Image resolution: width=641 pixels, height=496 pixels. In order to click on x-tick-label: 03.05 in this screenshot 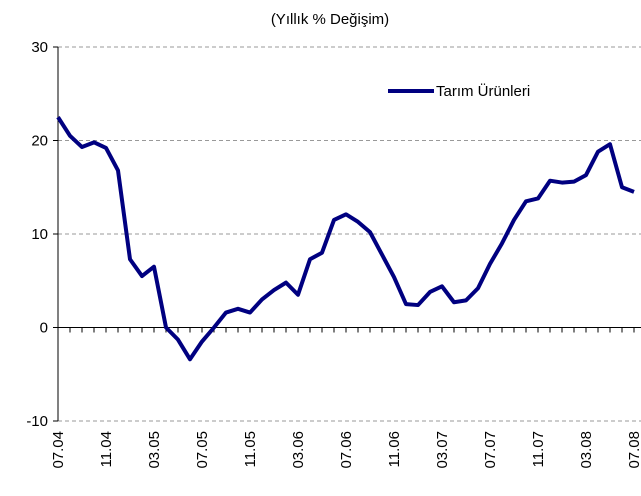, I will do `click(154, 450)`.